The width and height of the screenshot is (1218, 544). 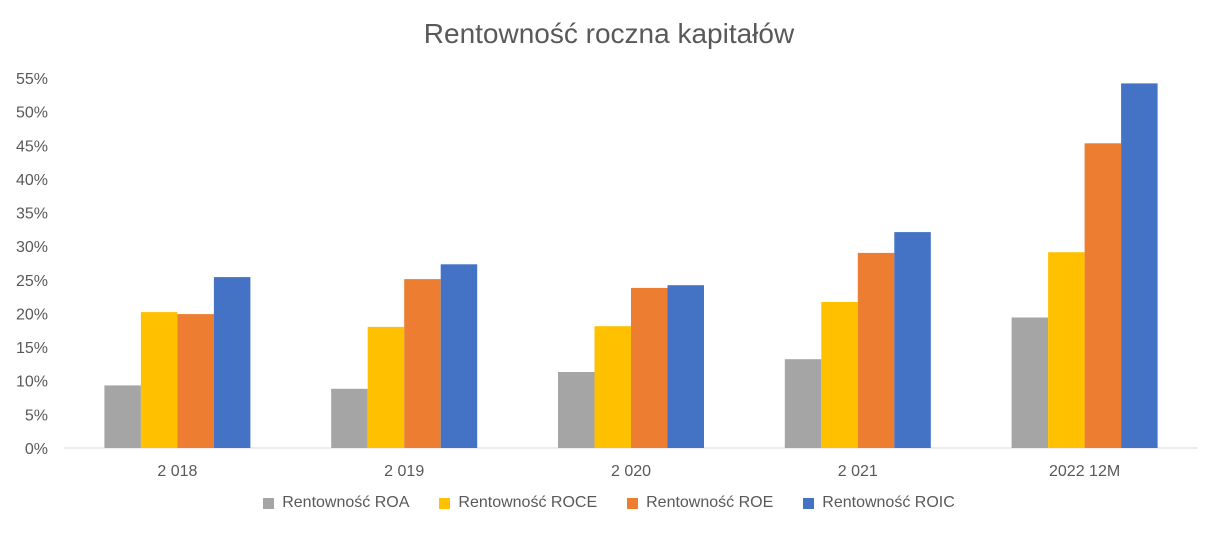 I want to click on chart-title: Rentowność roczna kapitałów, so click(x=609, y=33).